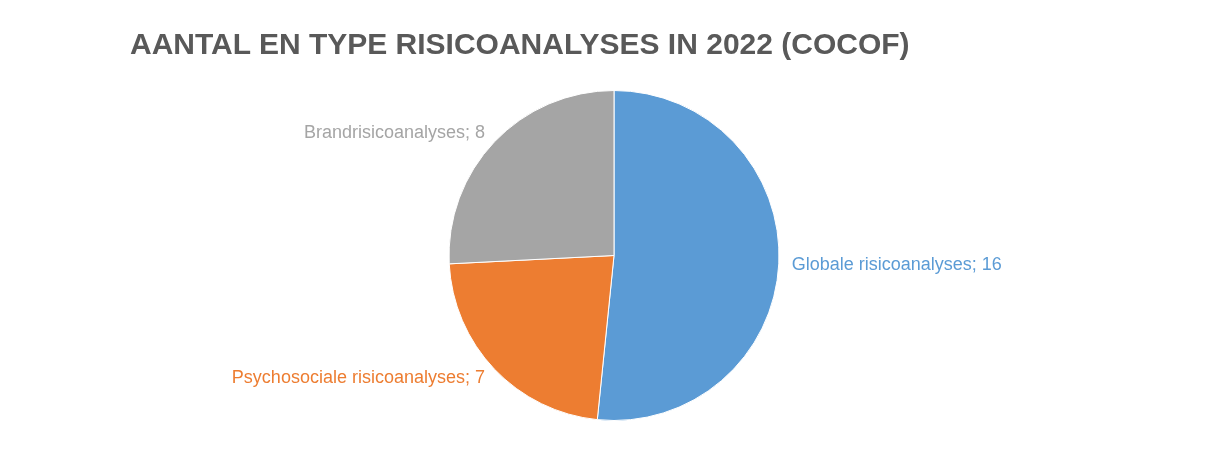  Describe the element at coordinates (358, 377) in the screenshot. I see `slice-label: Psychosociale risicoanalyses; 7` at that location.